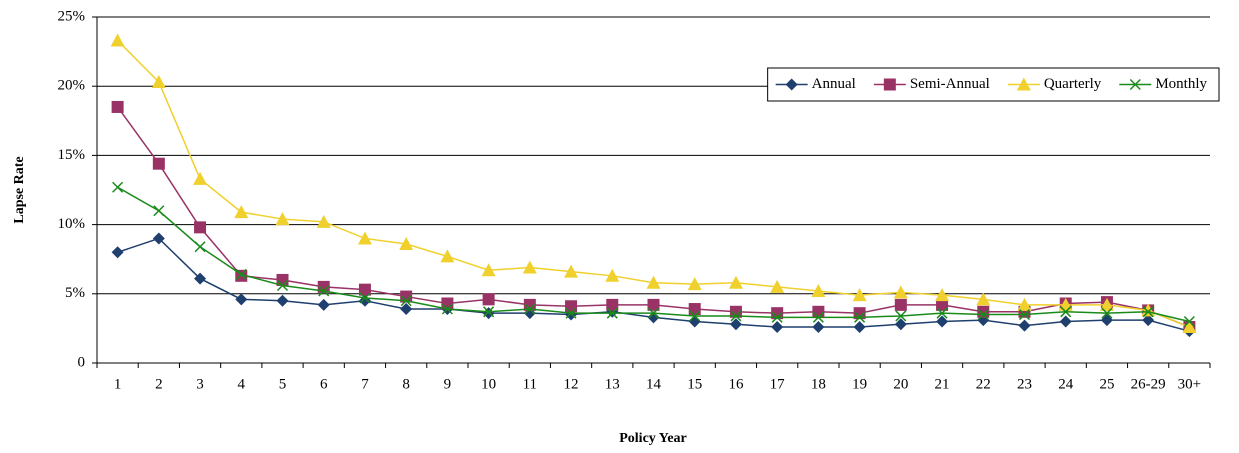  Describe the element at coordinates (118, 384) in the screenshot. I see `x-tick-label: 1` at that location.